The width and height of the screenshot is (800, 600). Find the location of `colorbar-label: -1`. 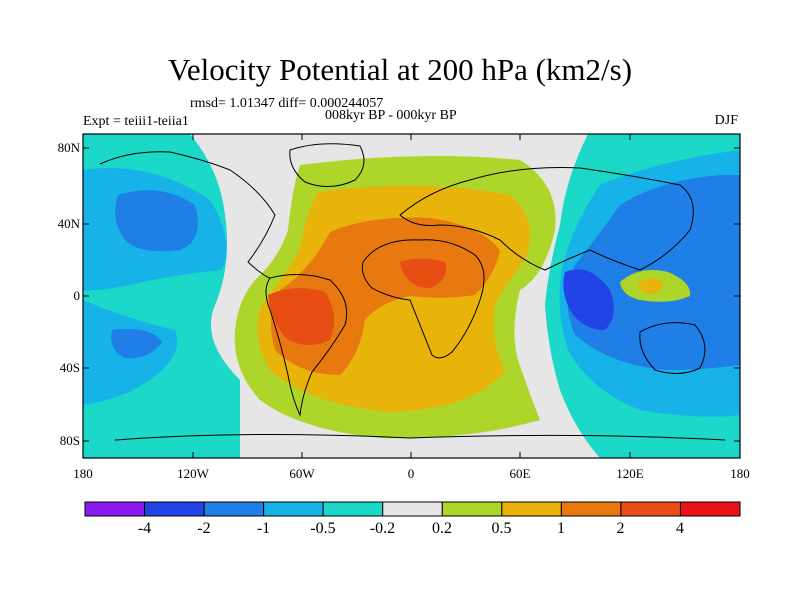

colorbar-label: -1 is located at coordinates (263, 528).